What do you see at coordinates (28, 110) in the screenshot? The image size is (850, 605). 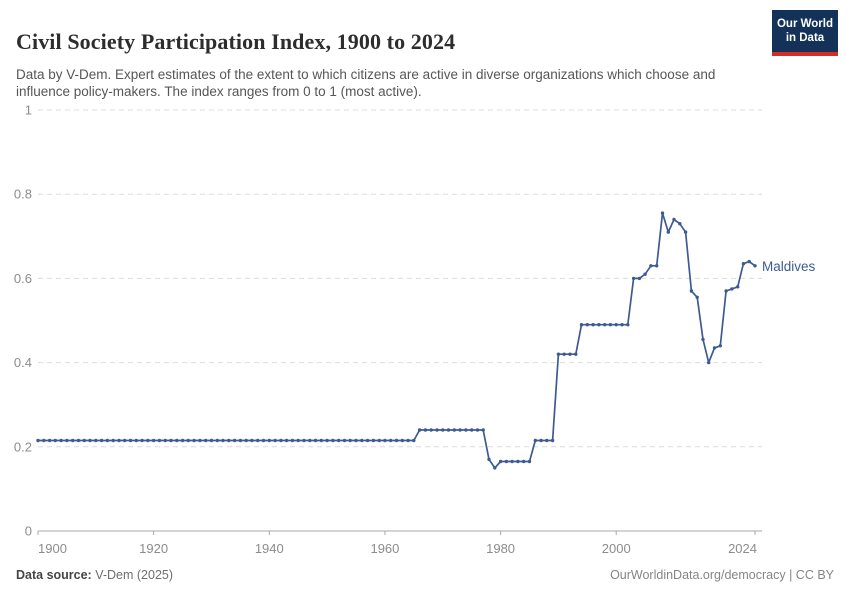 I see `y-axis-tick-label: 1` at bounding box center [28, 110].